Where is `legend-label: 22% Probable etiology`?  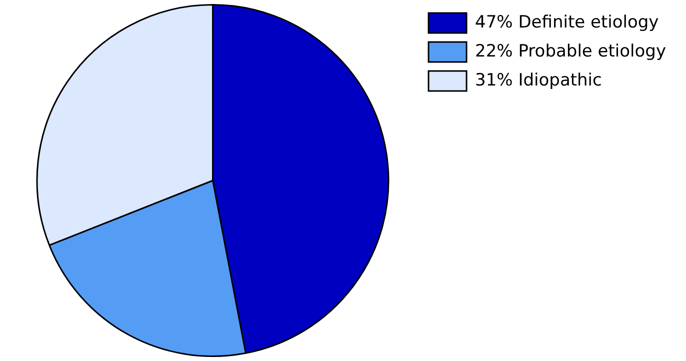
legend-label: 22% Probable etiology is located at coordinates (570, 51).